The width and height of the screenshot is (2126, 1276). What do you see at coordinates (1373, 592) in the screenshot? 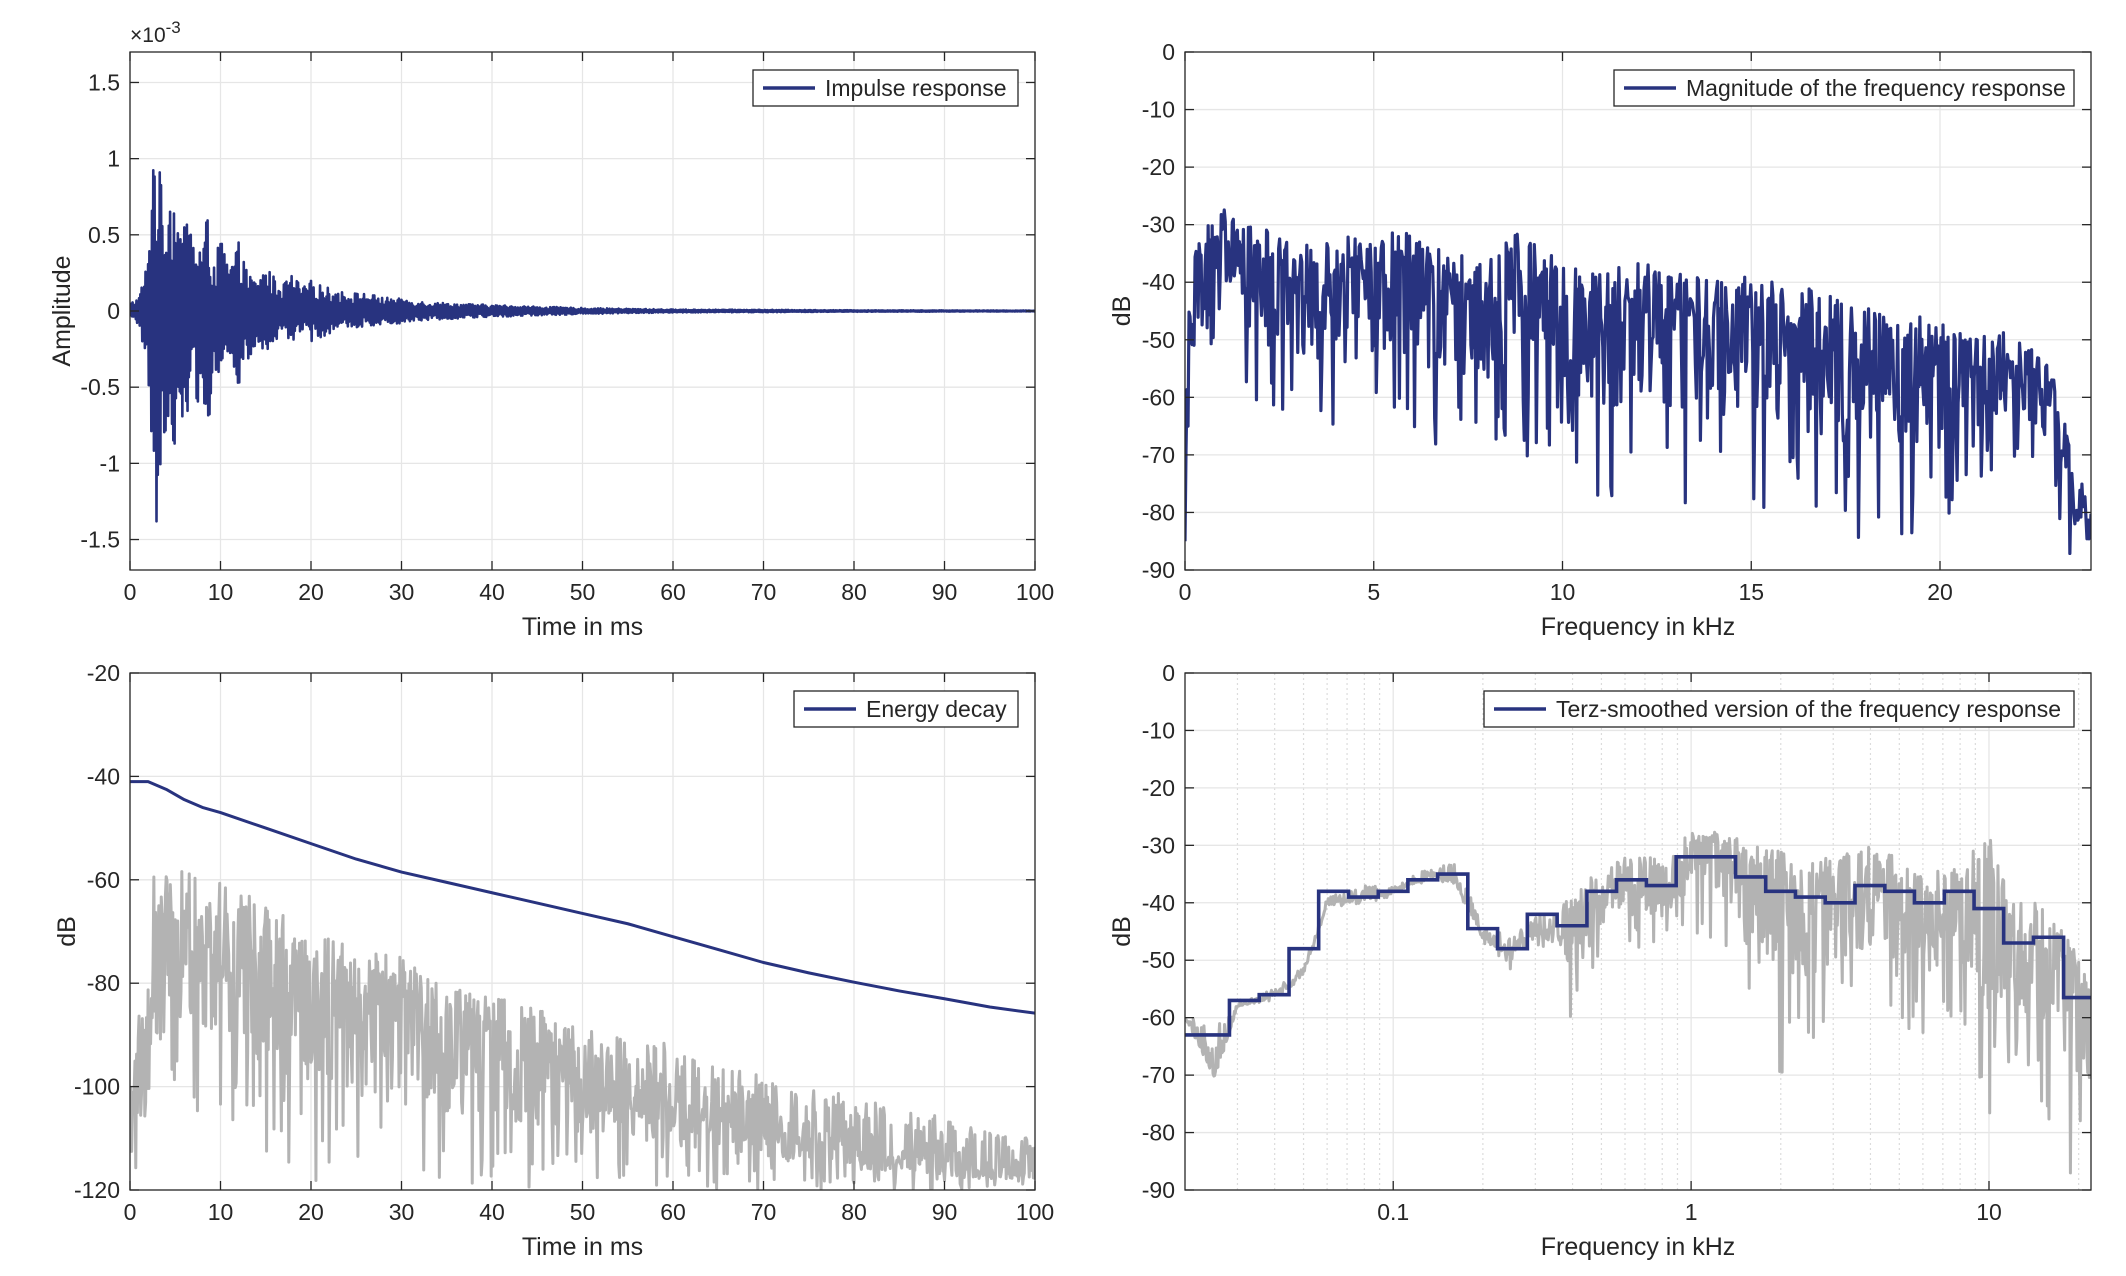
I see `x-tick-label: 5` at bounding box center [1373, 592].